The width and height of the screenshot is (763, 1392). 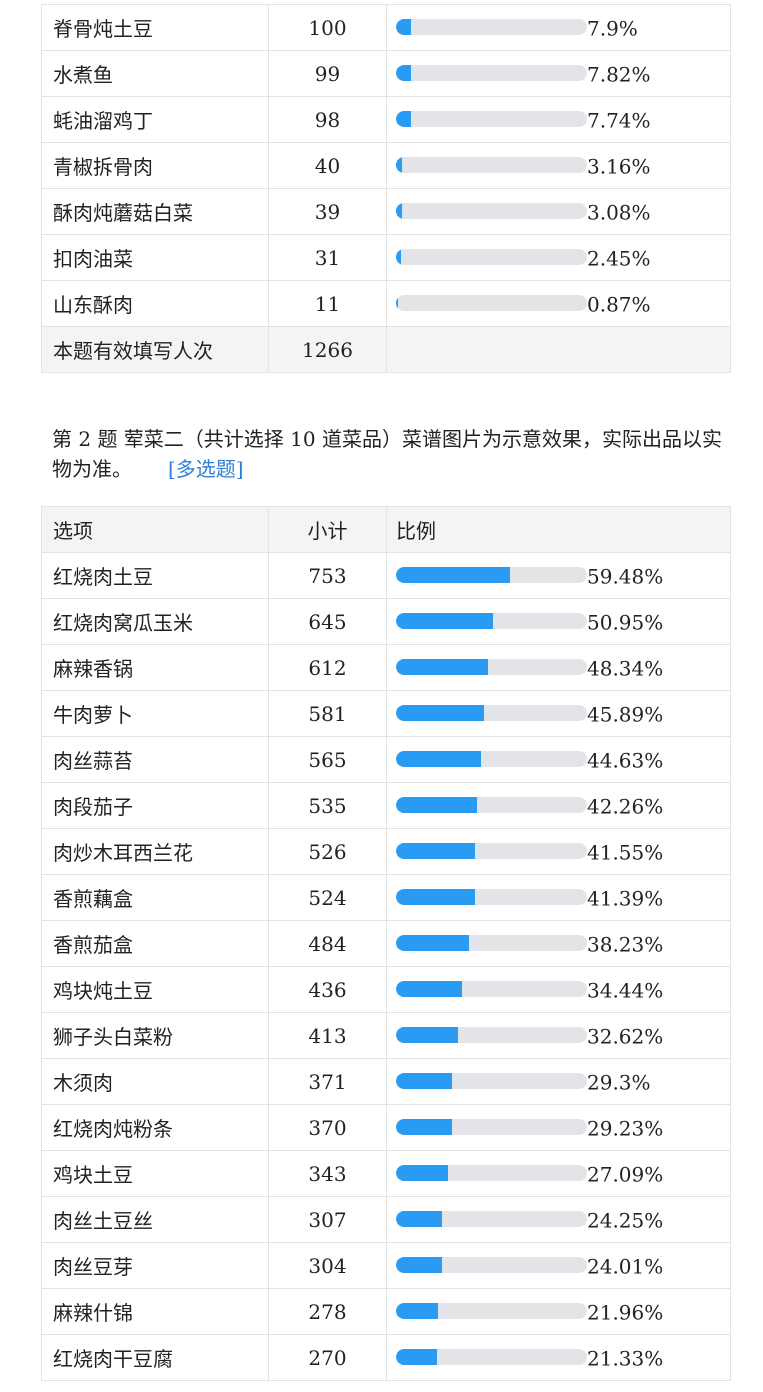 I want to click on option-cell: 蚝油溜鸡丁, so click(x=155, y=119).